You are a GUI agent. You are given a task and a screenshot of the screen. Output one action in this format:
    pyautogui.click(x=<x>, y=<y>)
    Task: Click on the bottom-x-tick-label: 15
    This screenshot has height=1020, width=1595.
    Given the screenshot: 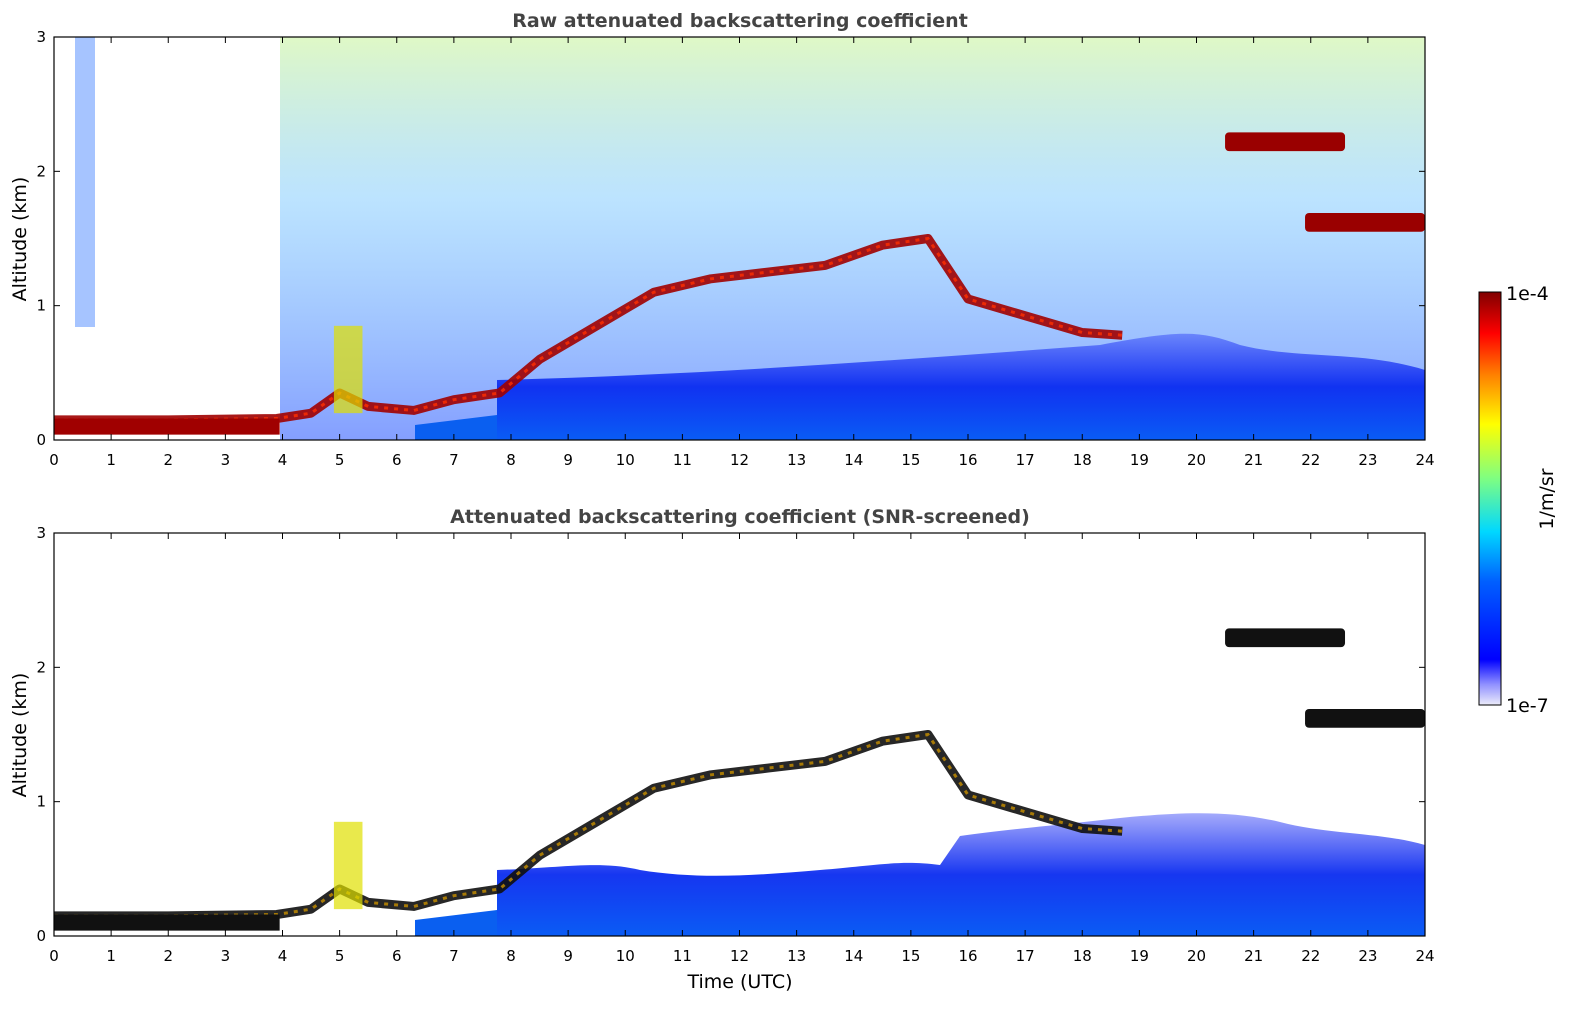 What is the action you would take?
    pyautogui.click(x=910, y=956)
    